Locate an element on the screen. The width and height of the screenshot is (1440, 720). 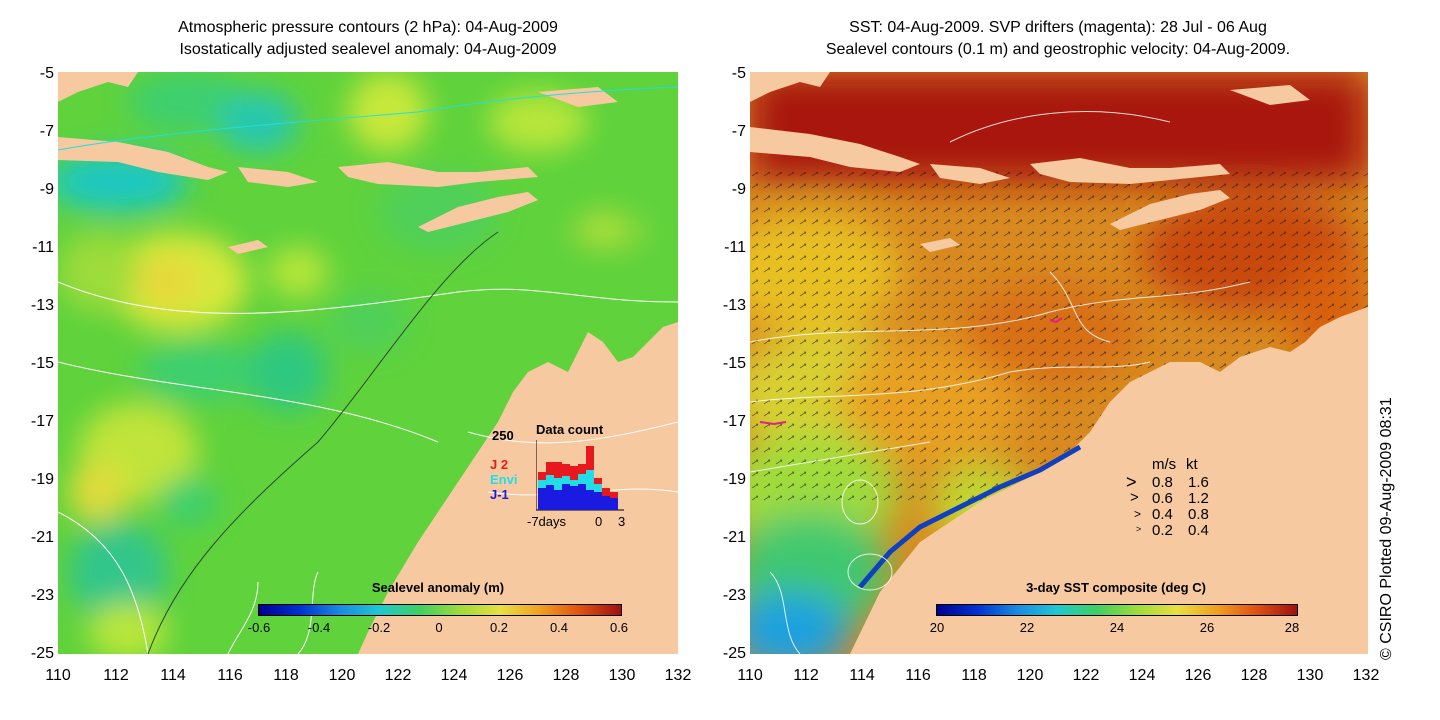
velocity-legend-ms: 0.4 is located at coordinates (1162, 514).